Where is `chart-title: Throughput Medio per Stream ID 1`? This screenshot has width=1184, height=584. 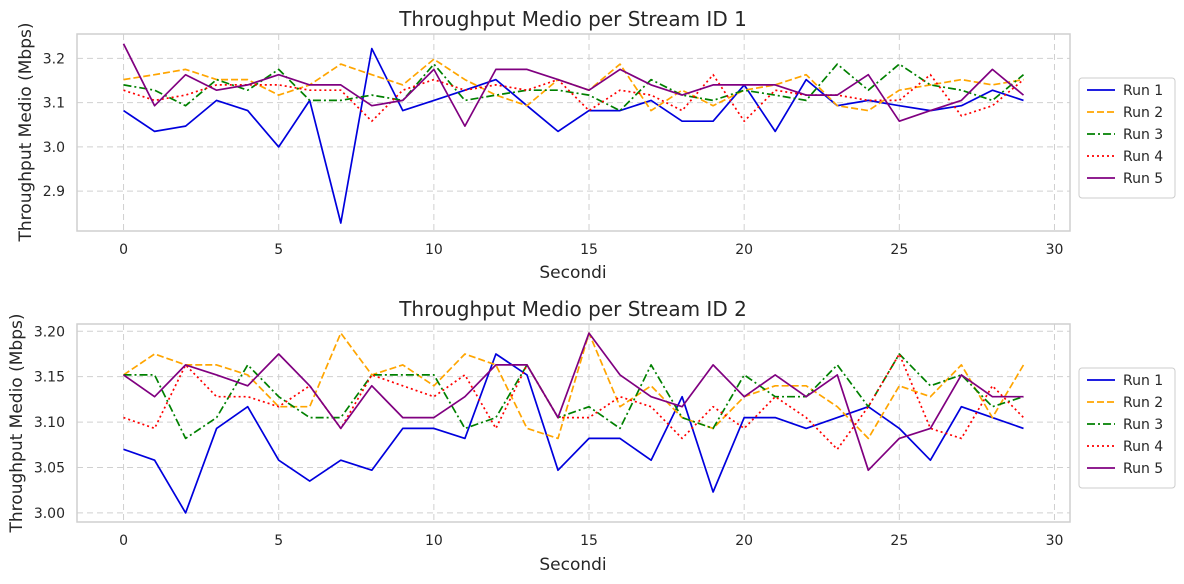 chart-title: Throughput Medio per Stream ID 1 is located at coordinates (572, 19).